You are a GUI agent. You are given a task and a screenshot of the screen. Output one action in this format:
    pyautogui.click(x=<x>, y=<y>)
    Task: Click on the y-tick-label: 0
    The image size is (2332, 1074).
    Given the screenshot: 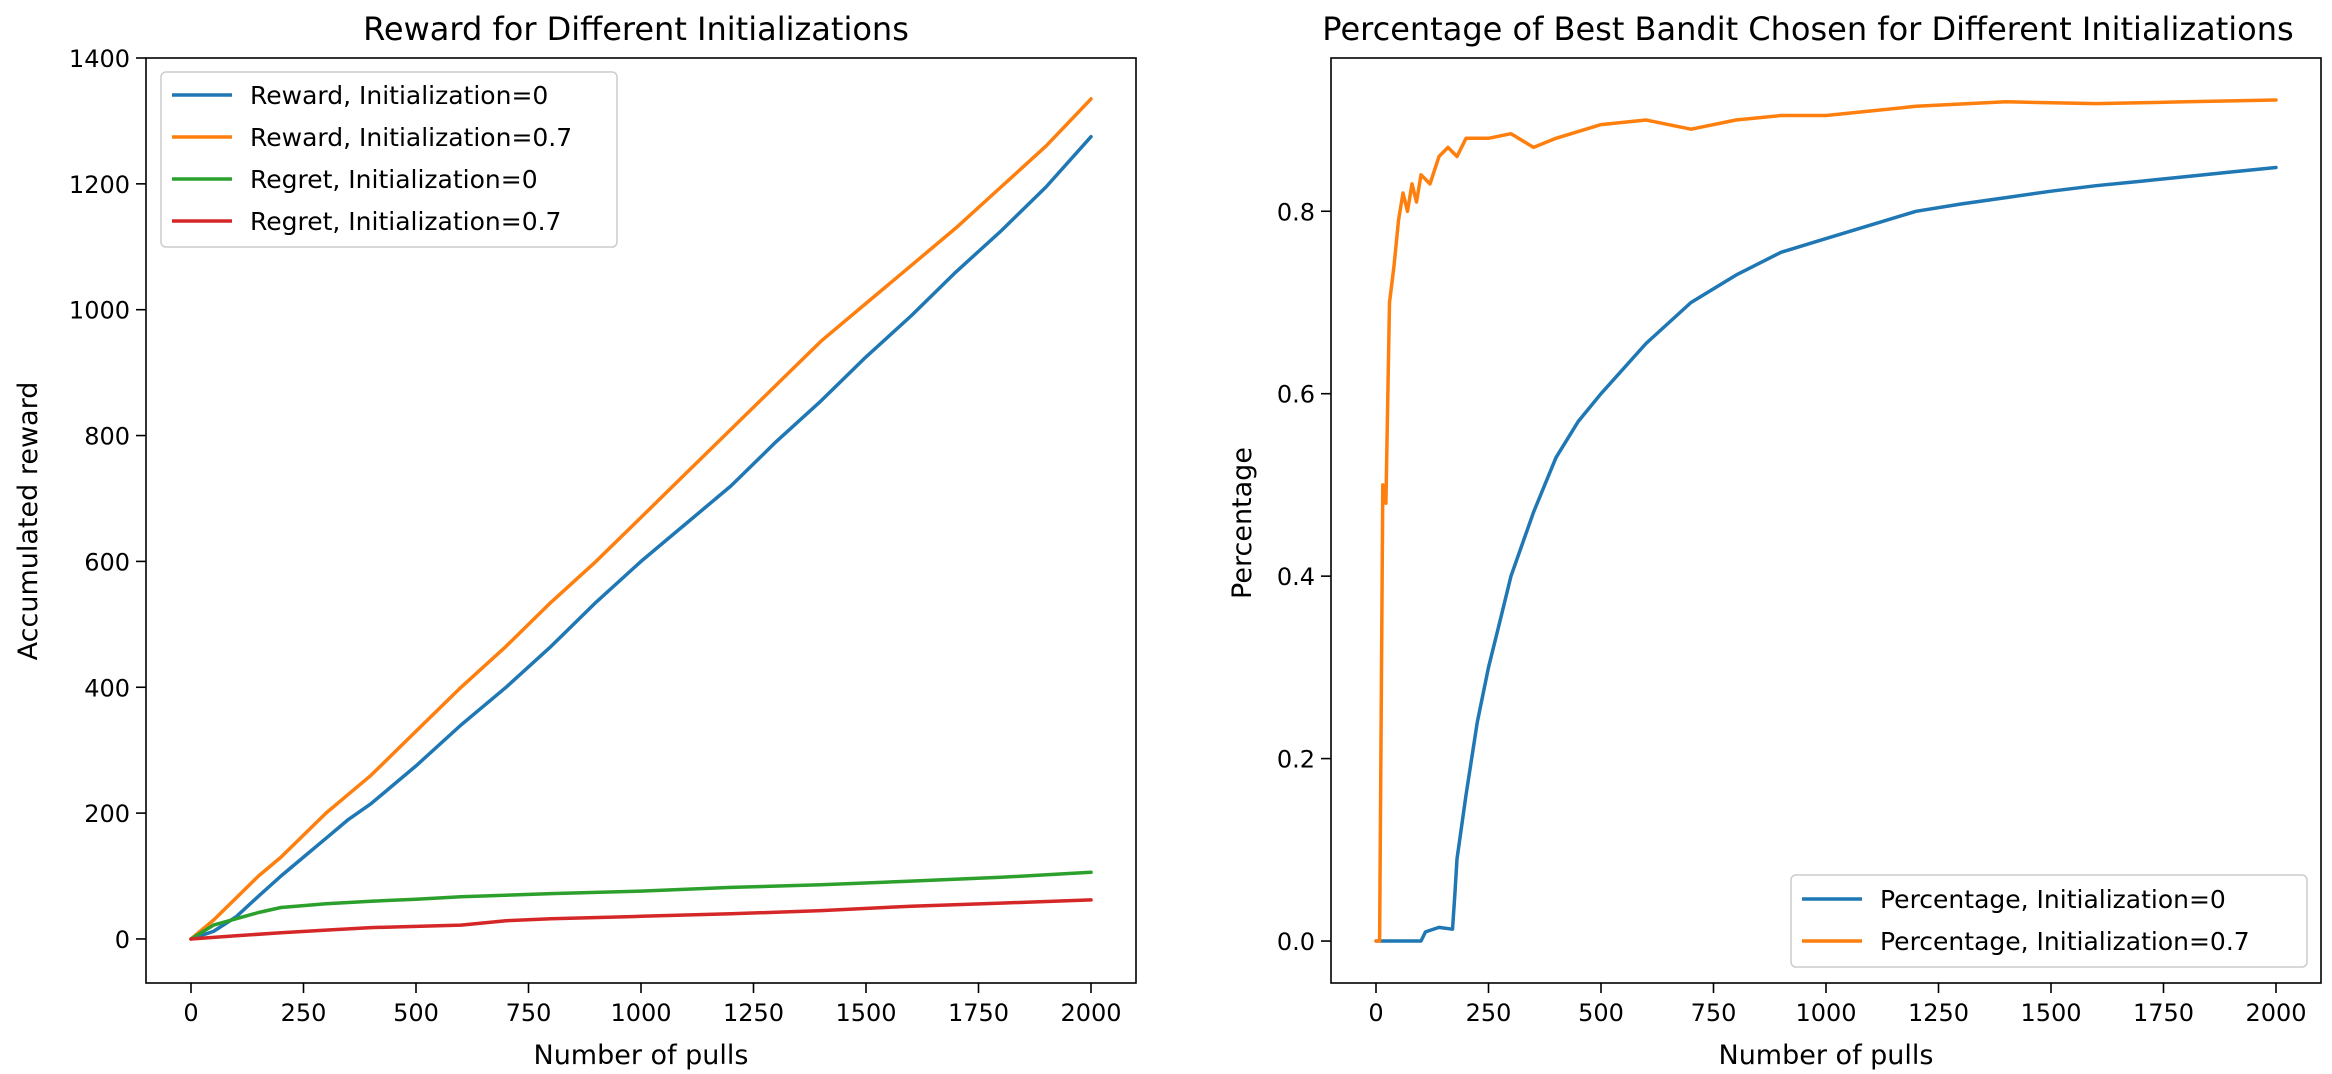 What is the action you would take?
    pyautogui.click(x=122, y=940)
    